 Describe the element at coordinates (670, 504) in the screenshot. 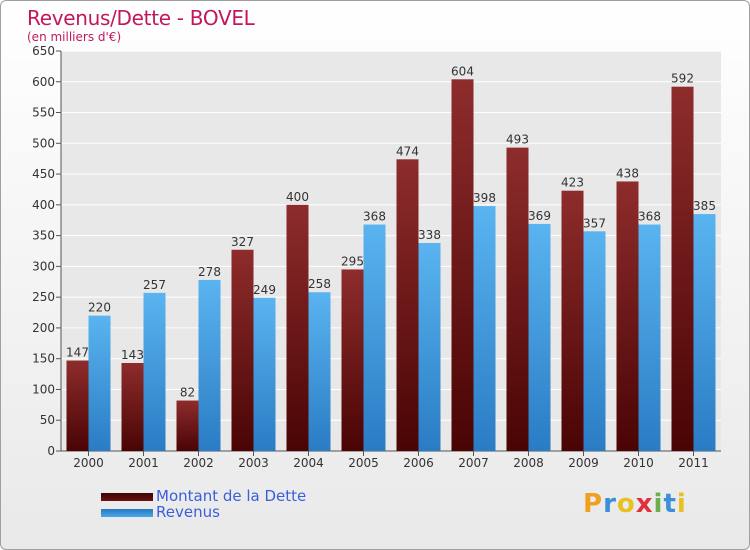

I see `logo-letter: t` at that location.